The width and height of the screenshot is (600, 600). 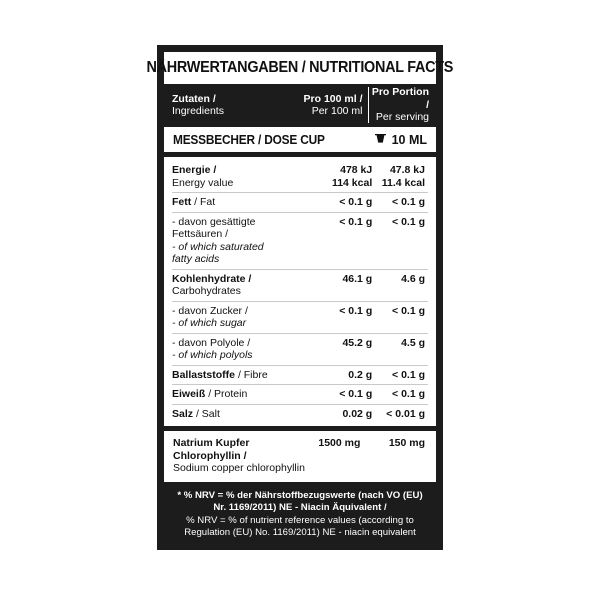 I want to click on row-name: Salz / Salt, so click(x=243, y=413).